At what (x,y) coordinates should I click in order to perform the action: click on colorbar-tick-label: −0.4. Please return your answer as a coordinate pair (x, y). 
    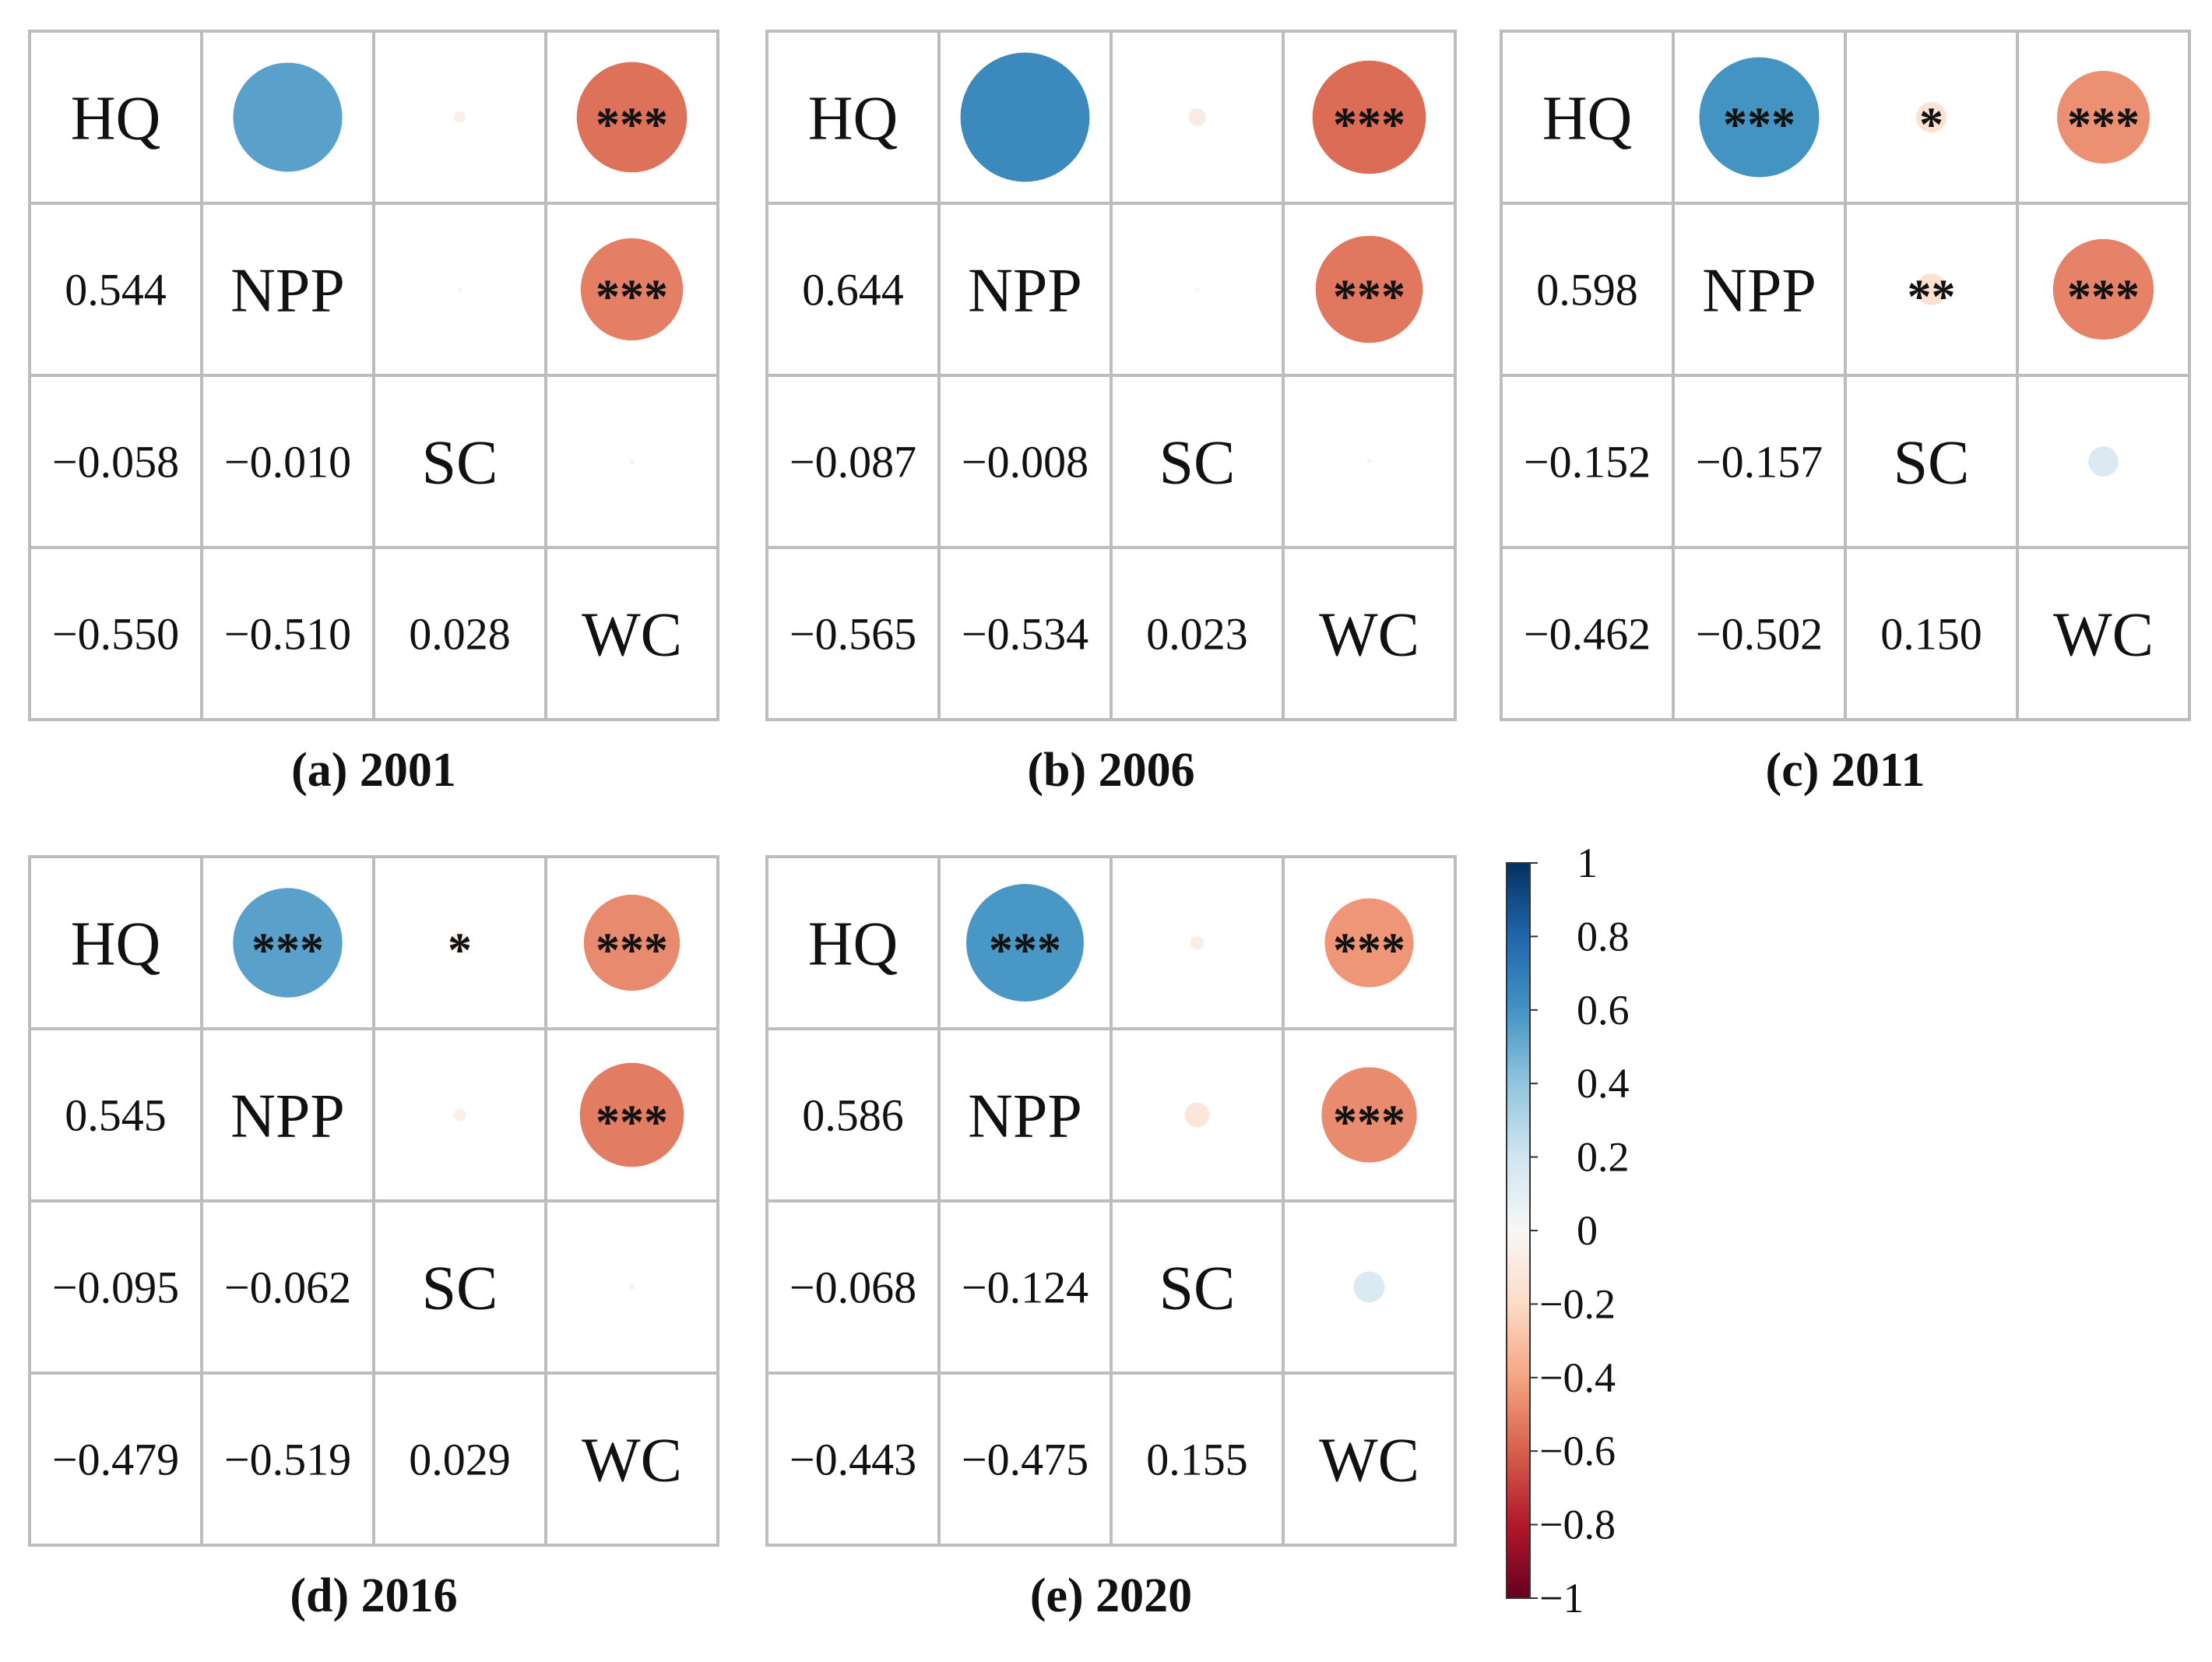
    Looking at the image, I should click on (1577, 1377).